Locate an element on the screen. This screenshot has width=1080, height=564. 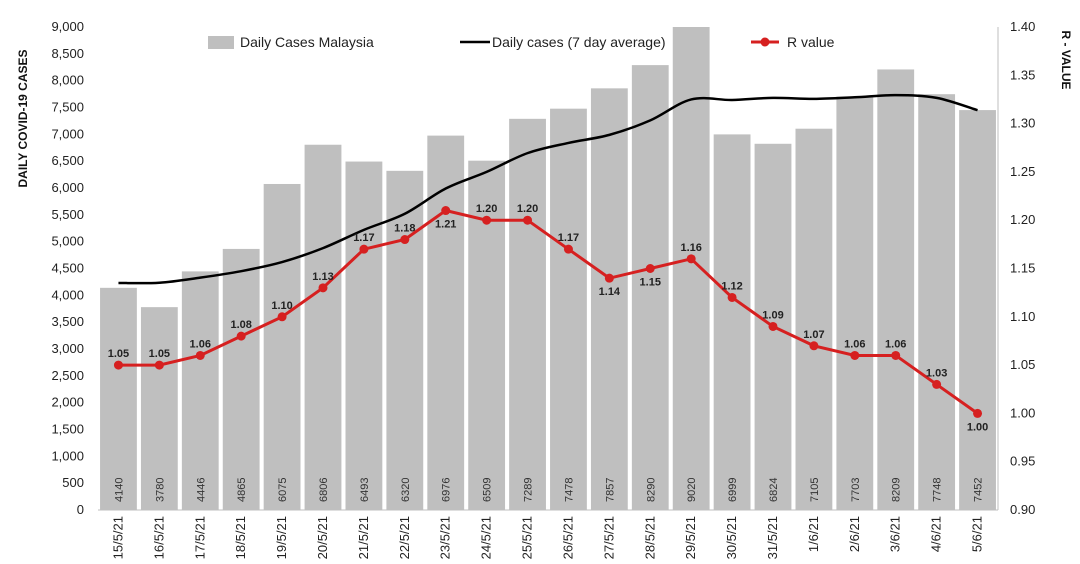
y-tick-10: 5,000 is located at coordinates (67, 241).